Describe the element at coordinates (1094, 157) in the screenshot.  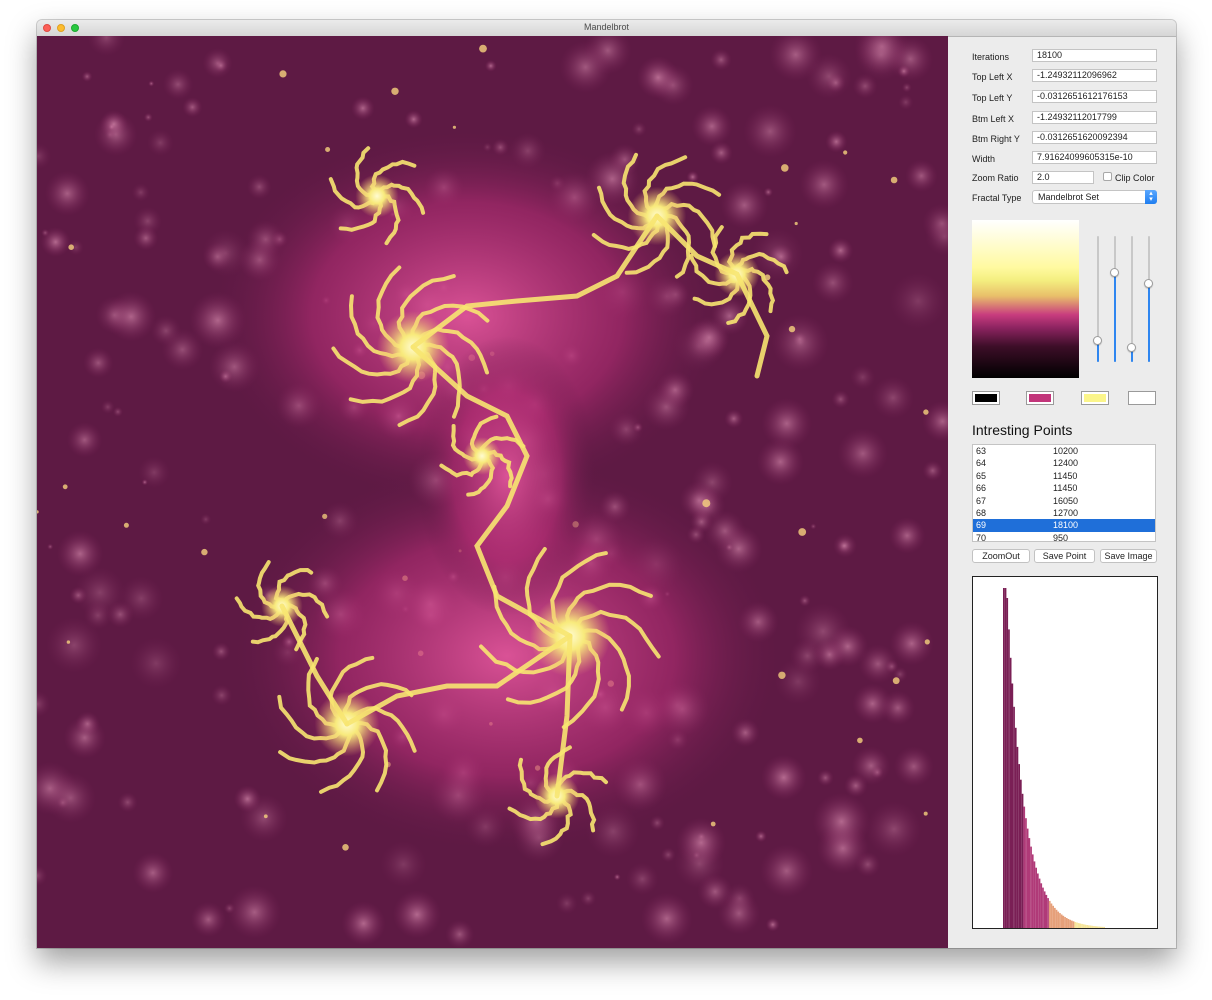
I see `width-field: 7.91624099605315e-10` at that location.